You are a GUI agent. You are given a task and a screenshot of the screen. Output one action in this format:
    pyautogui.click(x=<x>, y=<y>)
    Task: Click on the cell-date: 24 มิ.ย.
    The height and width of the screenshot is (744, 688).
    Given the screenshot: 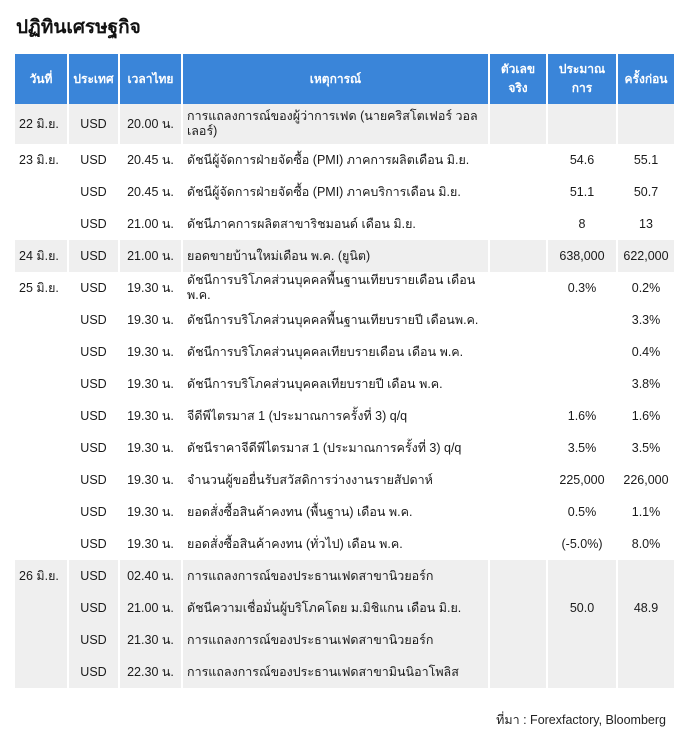 What is the action you would take?
    pyautogui.click(x=42, y=256)
    